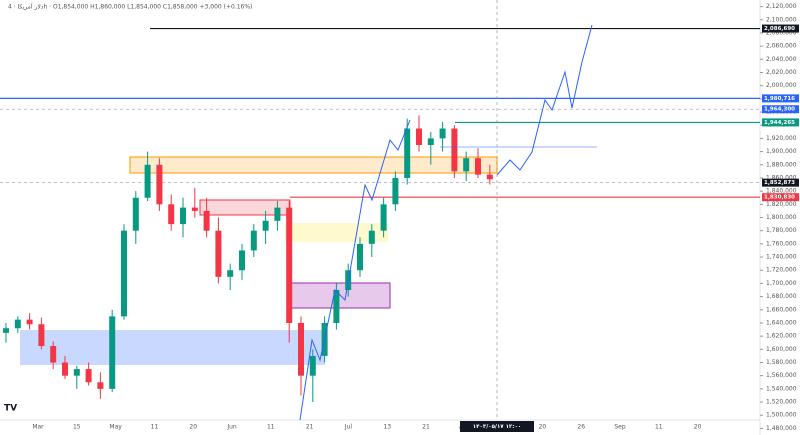 This screenshot has height=435, width=800. What do you see at coordinates (387, 427) in the screenshot?
I see `x-tick-label: 13` at bounding box center [387, 427].